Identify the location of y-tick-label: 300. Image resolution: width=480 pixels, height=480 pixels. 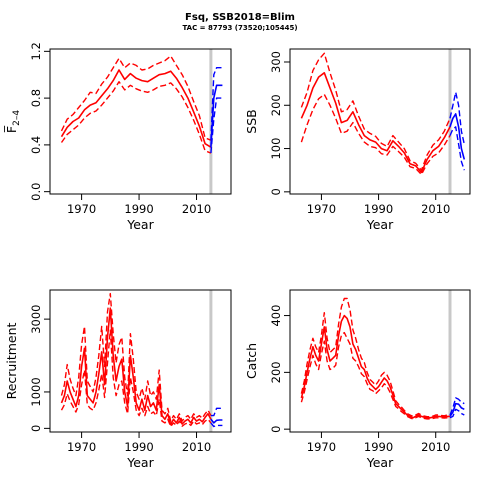
(276, 62).